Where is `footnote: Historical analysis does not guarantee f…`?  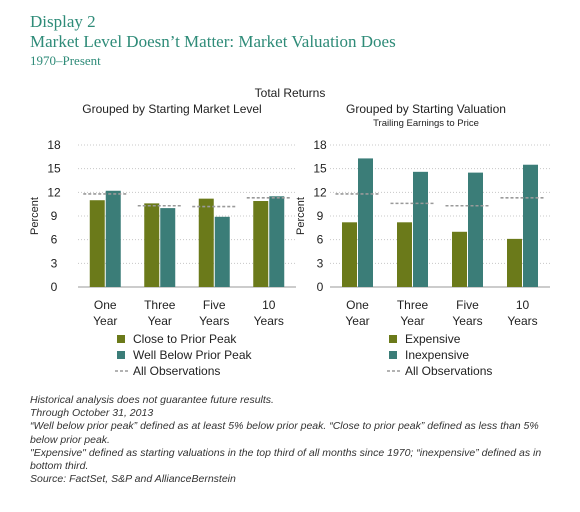
footnote: Historical analysis does not guarantee f… is located at coordinates (152, 400).